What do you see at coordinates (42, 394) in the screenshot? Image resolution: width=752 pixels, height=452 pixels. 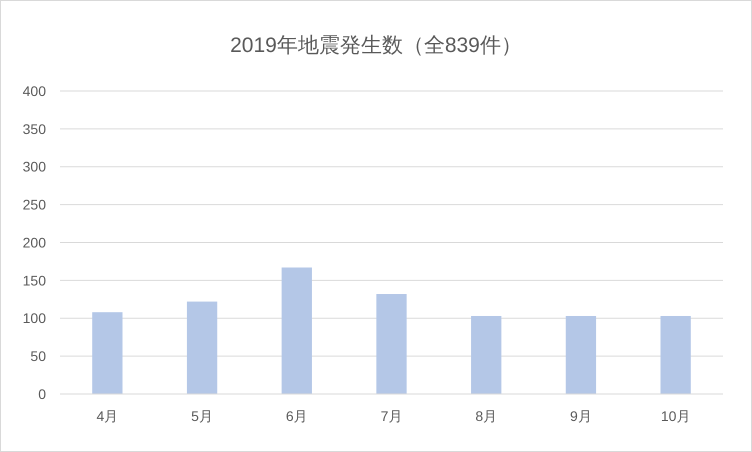 I see `y-tick-label: 0` at bounding box center [42, 394].